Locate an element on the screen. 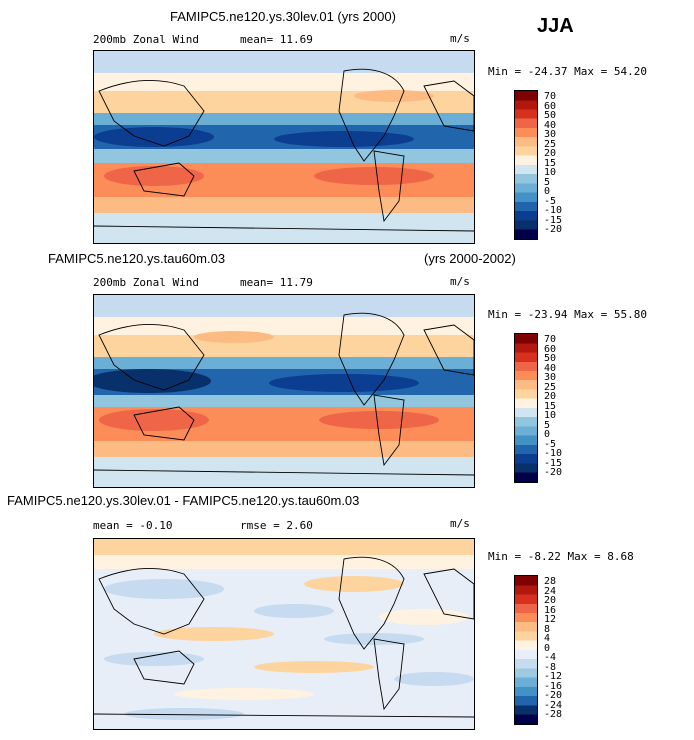 This screenshot has width=694, height=740. panel2-years: (yrs 2000-2002) is located at coordinates (470, 258).